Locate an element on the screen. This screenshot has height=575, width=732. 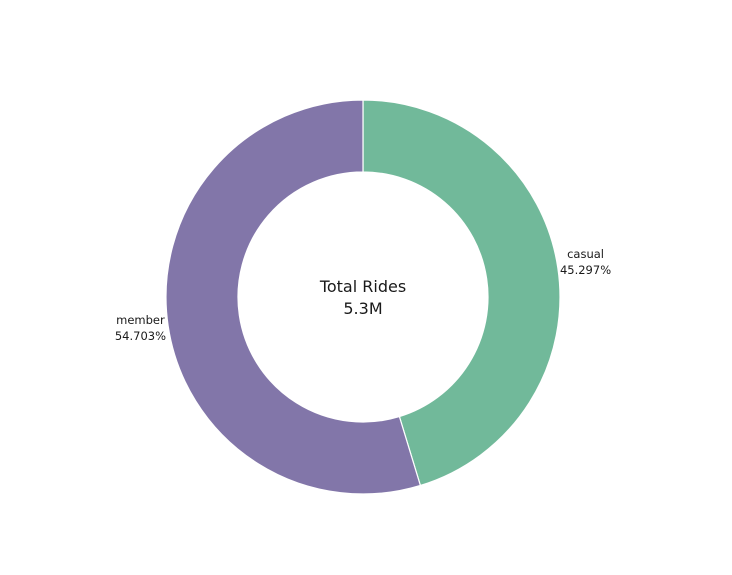
center-value: 5.3M is located at coordinates (362, 308).